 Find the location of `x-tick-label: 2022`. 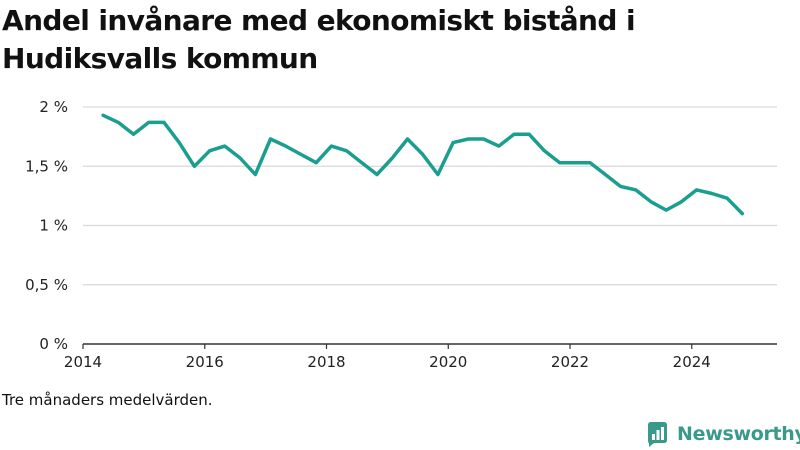

x-tick-label: 2022 is located at coordinates (570, 362).